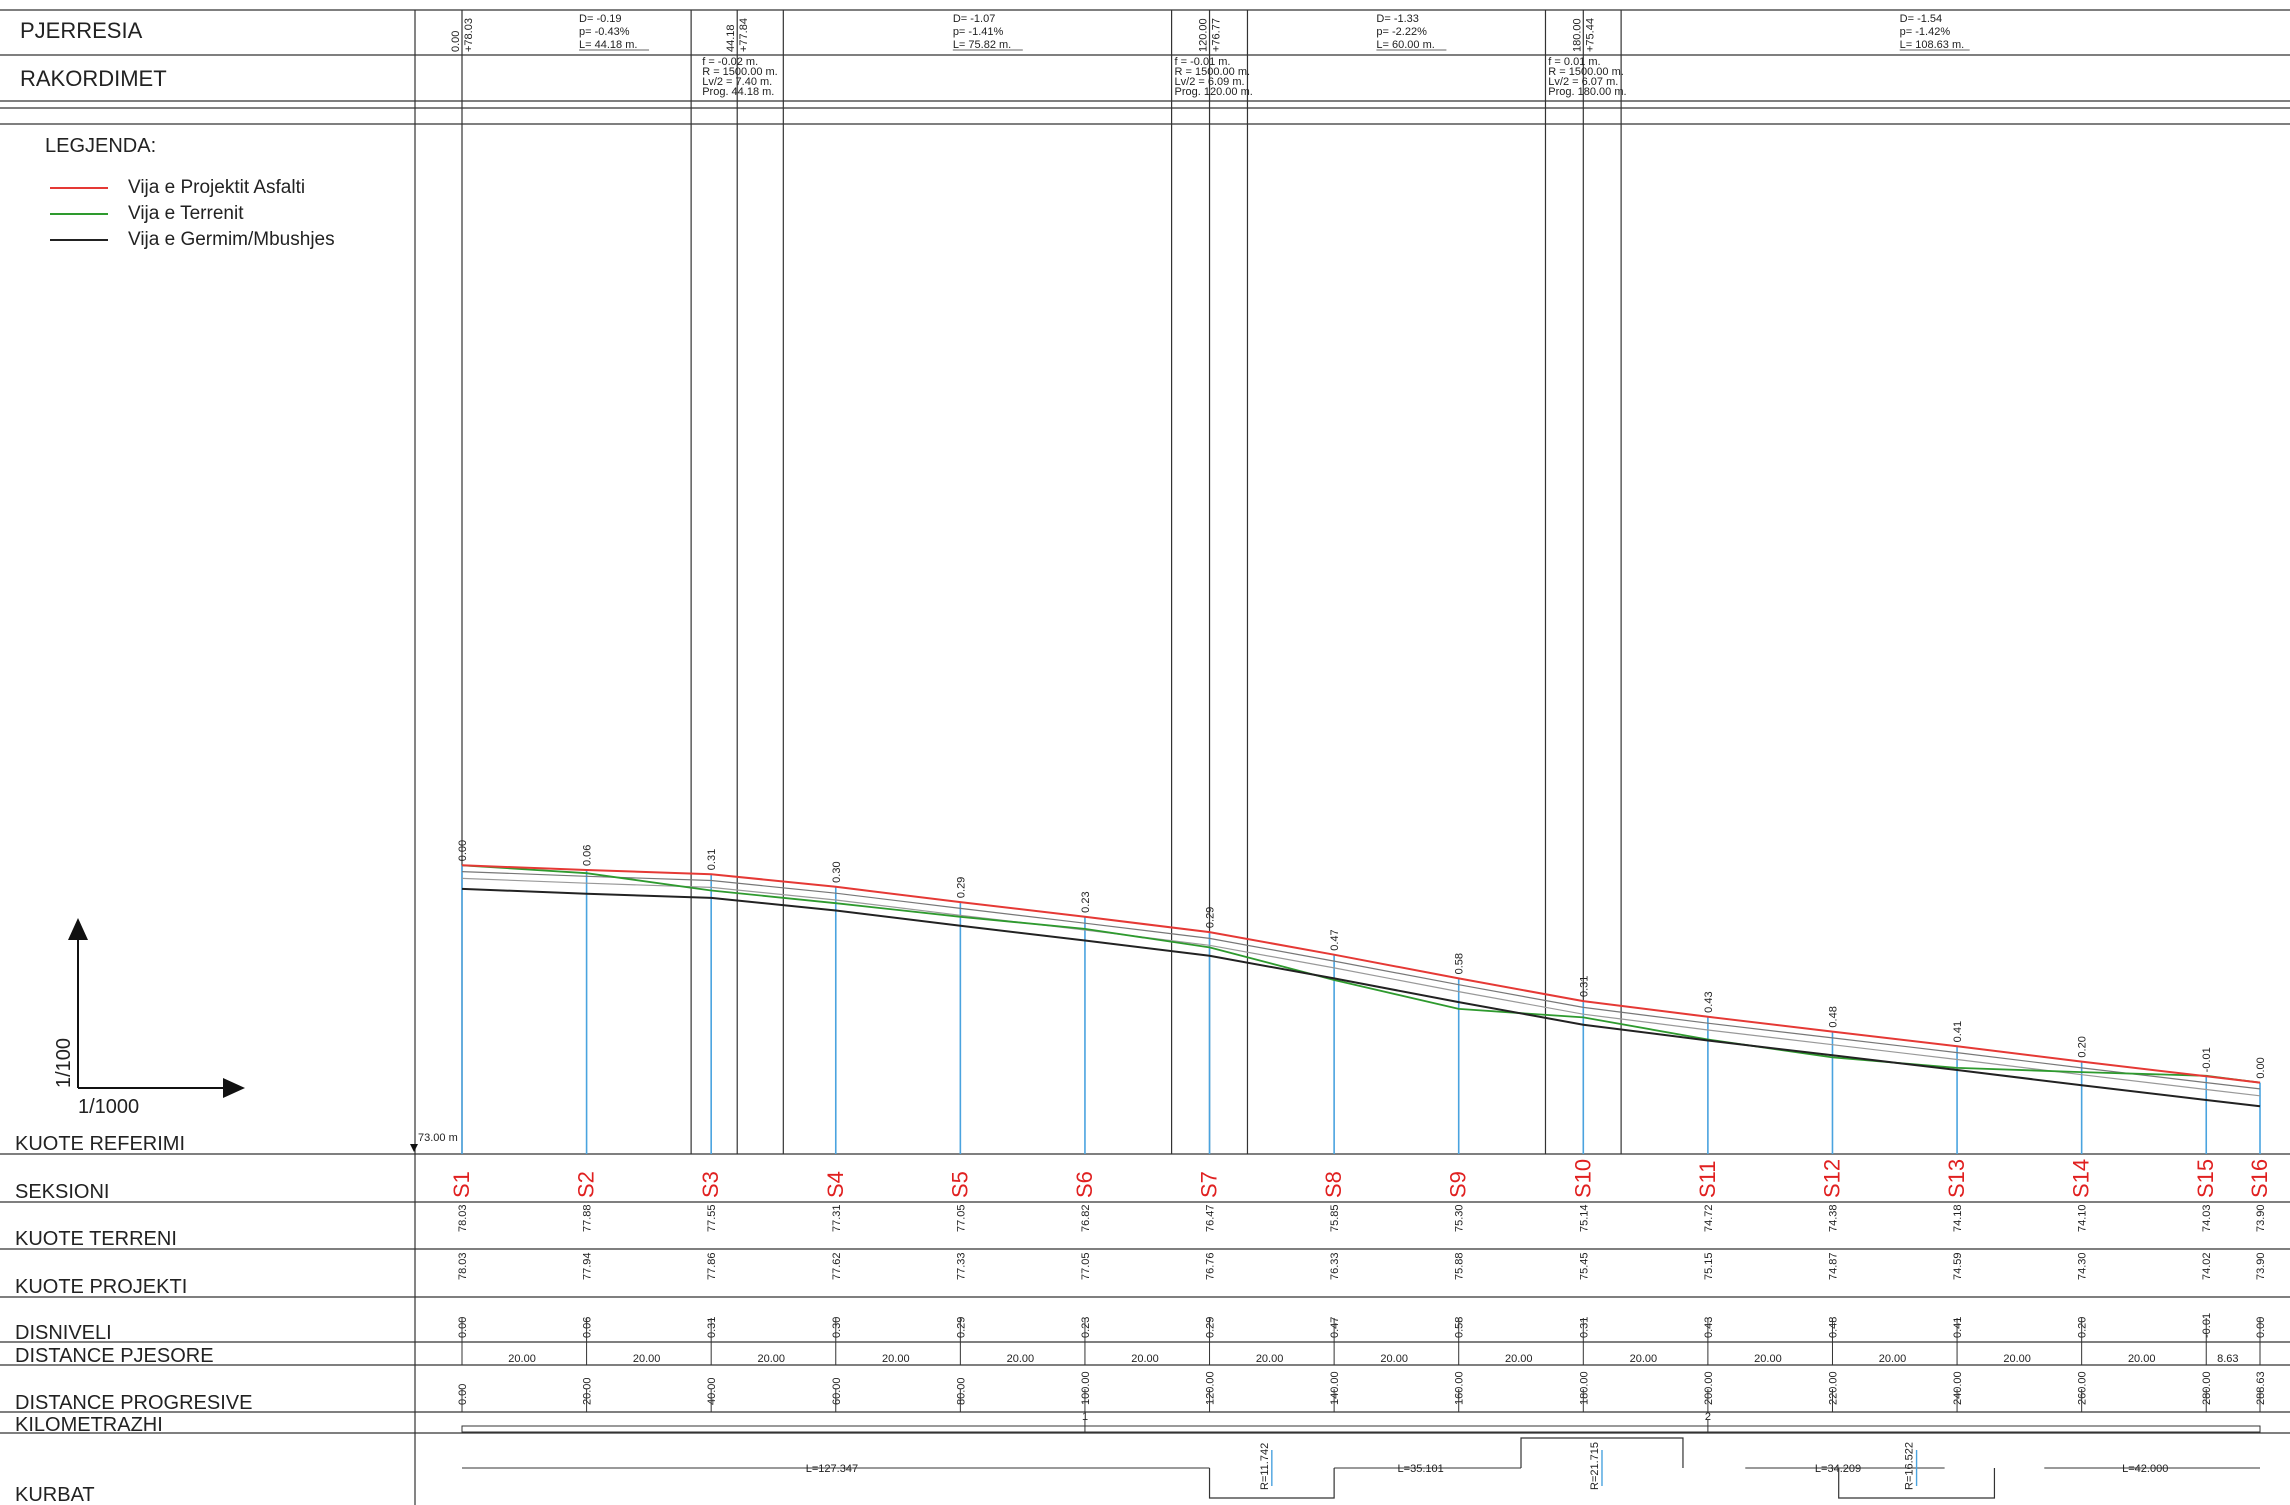 The width and height of the screenshot is (2290, 1505). I want to click on difference-cell: 0.23, so click(1086, 1327).